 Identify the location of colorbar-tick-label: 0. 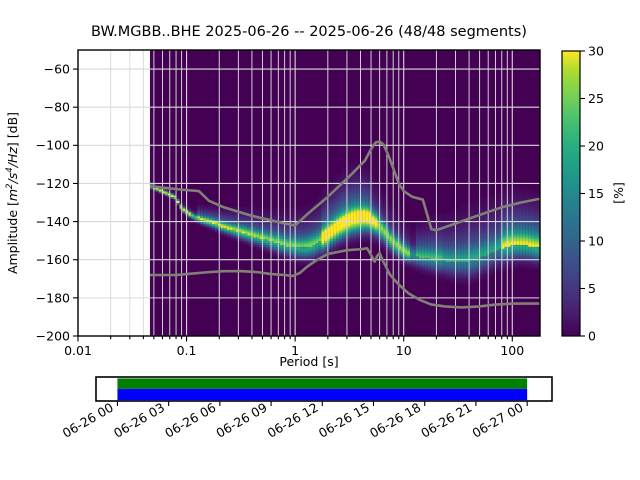
(592, 335).